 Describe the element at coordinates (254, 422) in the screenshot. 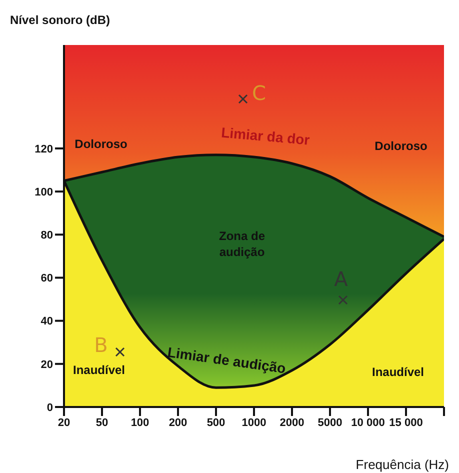

I see `x-tick-label: 1000` at that location.